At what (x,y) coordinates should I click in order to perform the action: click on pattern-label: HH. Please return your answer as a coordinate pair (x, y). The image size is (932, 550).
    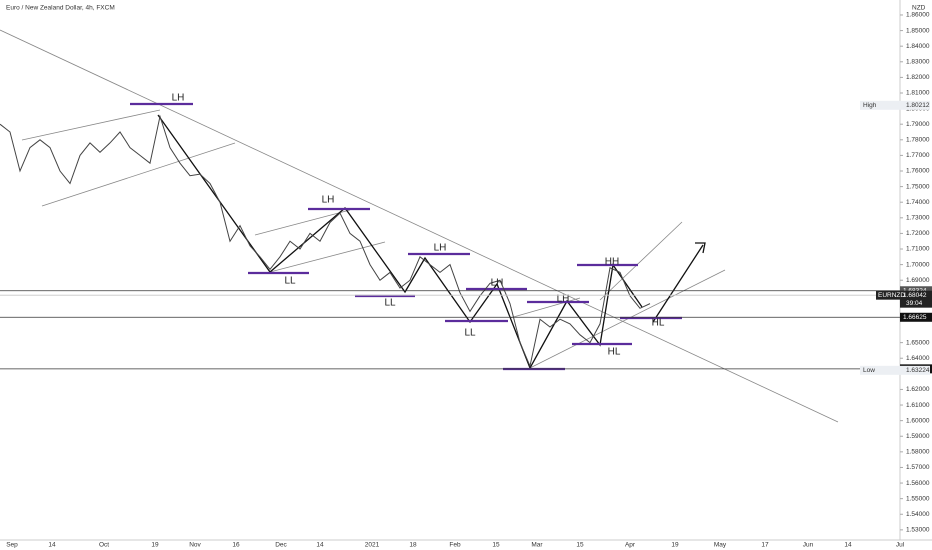
    Looking at the image, I should click on (612, 262).